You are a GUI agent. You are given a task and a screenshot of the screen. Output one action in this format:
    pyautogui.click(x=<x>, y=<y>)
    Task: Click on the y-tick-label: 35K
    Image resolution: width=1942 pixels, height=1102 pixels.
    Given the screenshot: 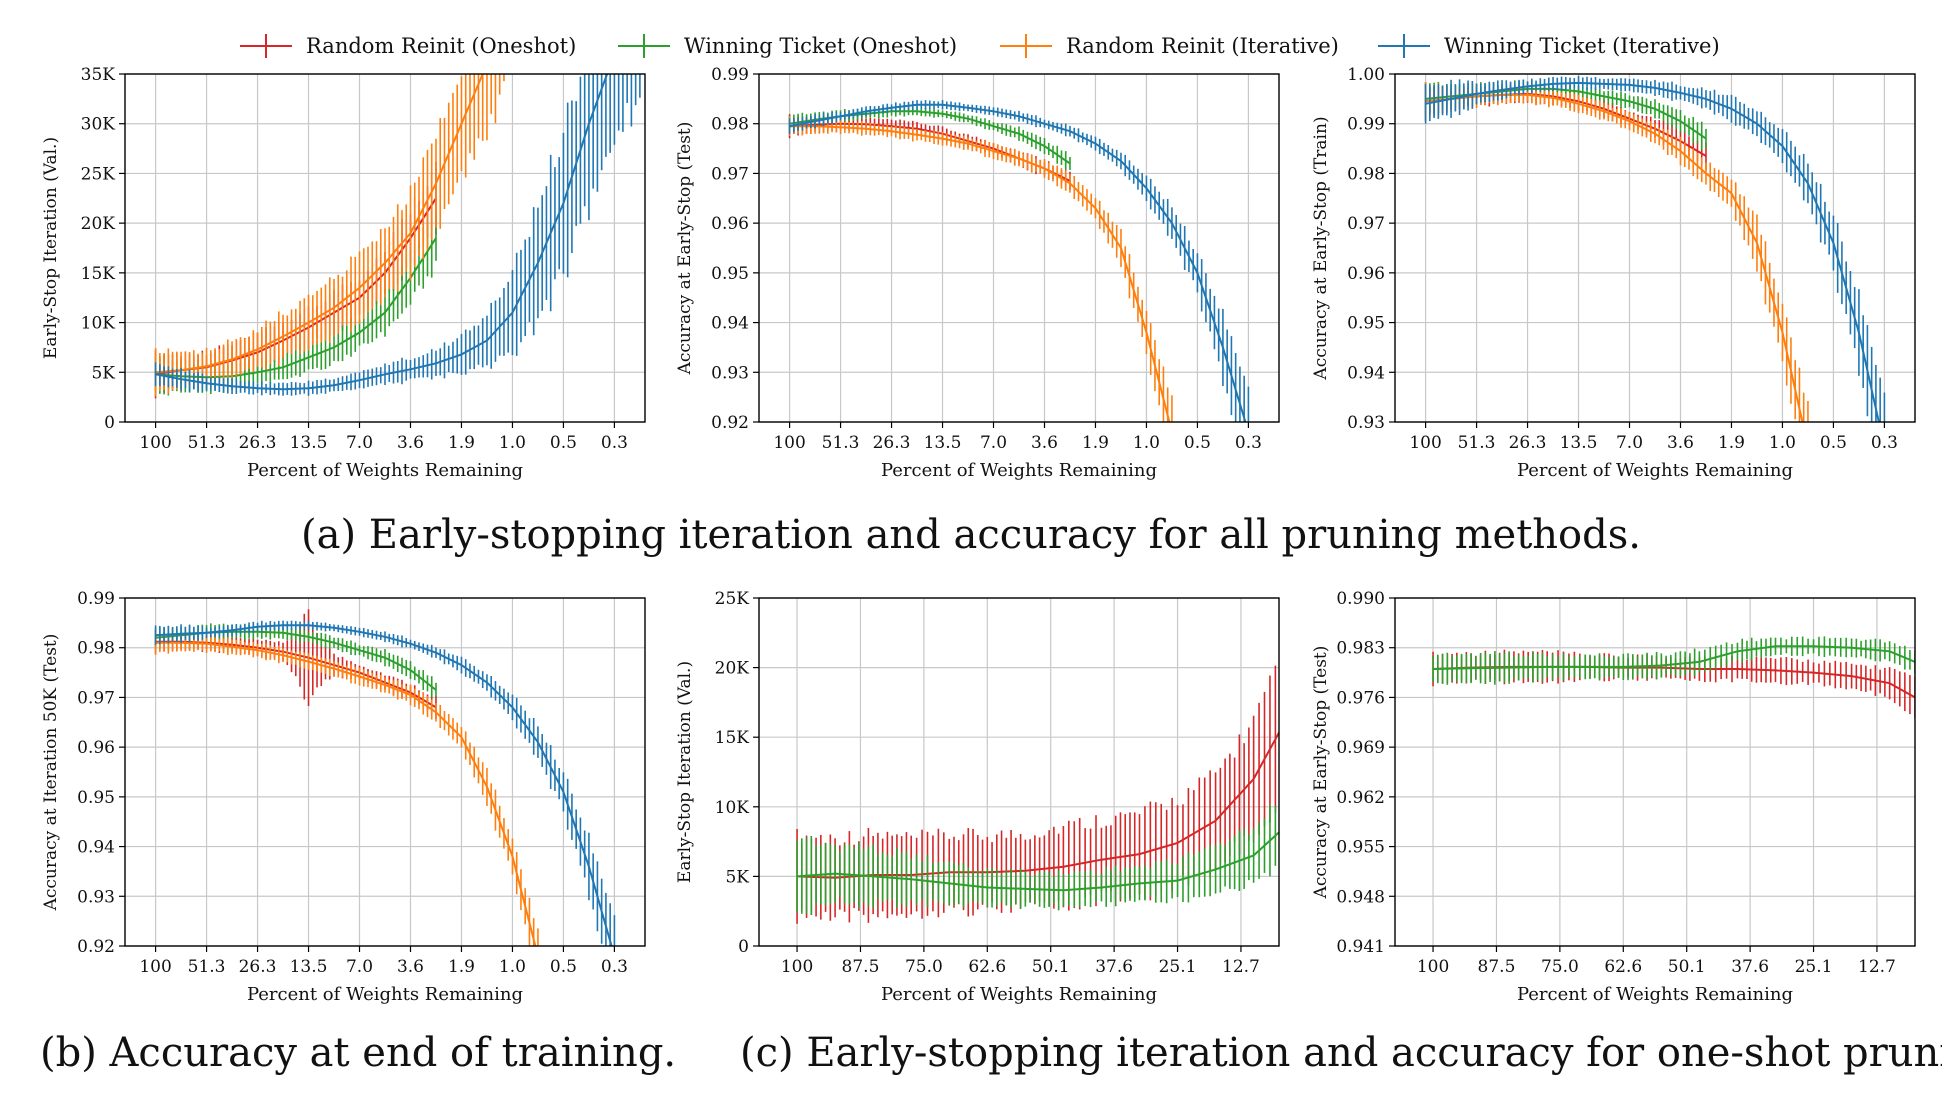 What is the action you would take?
    pyautogui.click(x=98, y=75)
    